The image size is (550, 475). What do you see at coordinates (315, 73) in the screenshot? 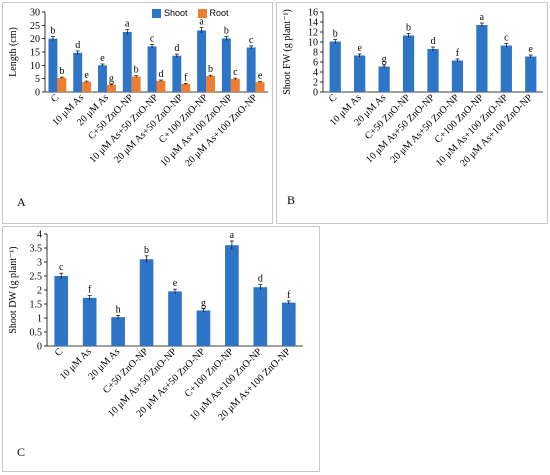
I see `y-tick-label-b-2: 4` at bounding box center [315, 73].